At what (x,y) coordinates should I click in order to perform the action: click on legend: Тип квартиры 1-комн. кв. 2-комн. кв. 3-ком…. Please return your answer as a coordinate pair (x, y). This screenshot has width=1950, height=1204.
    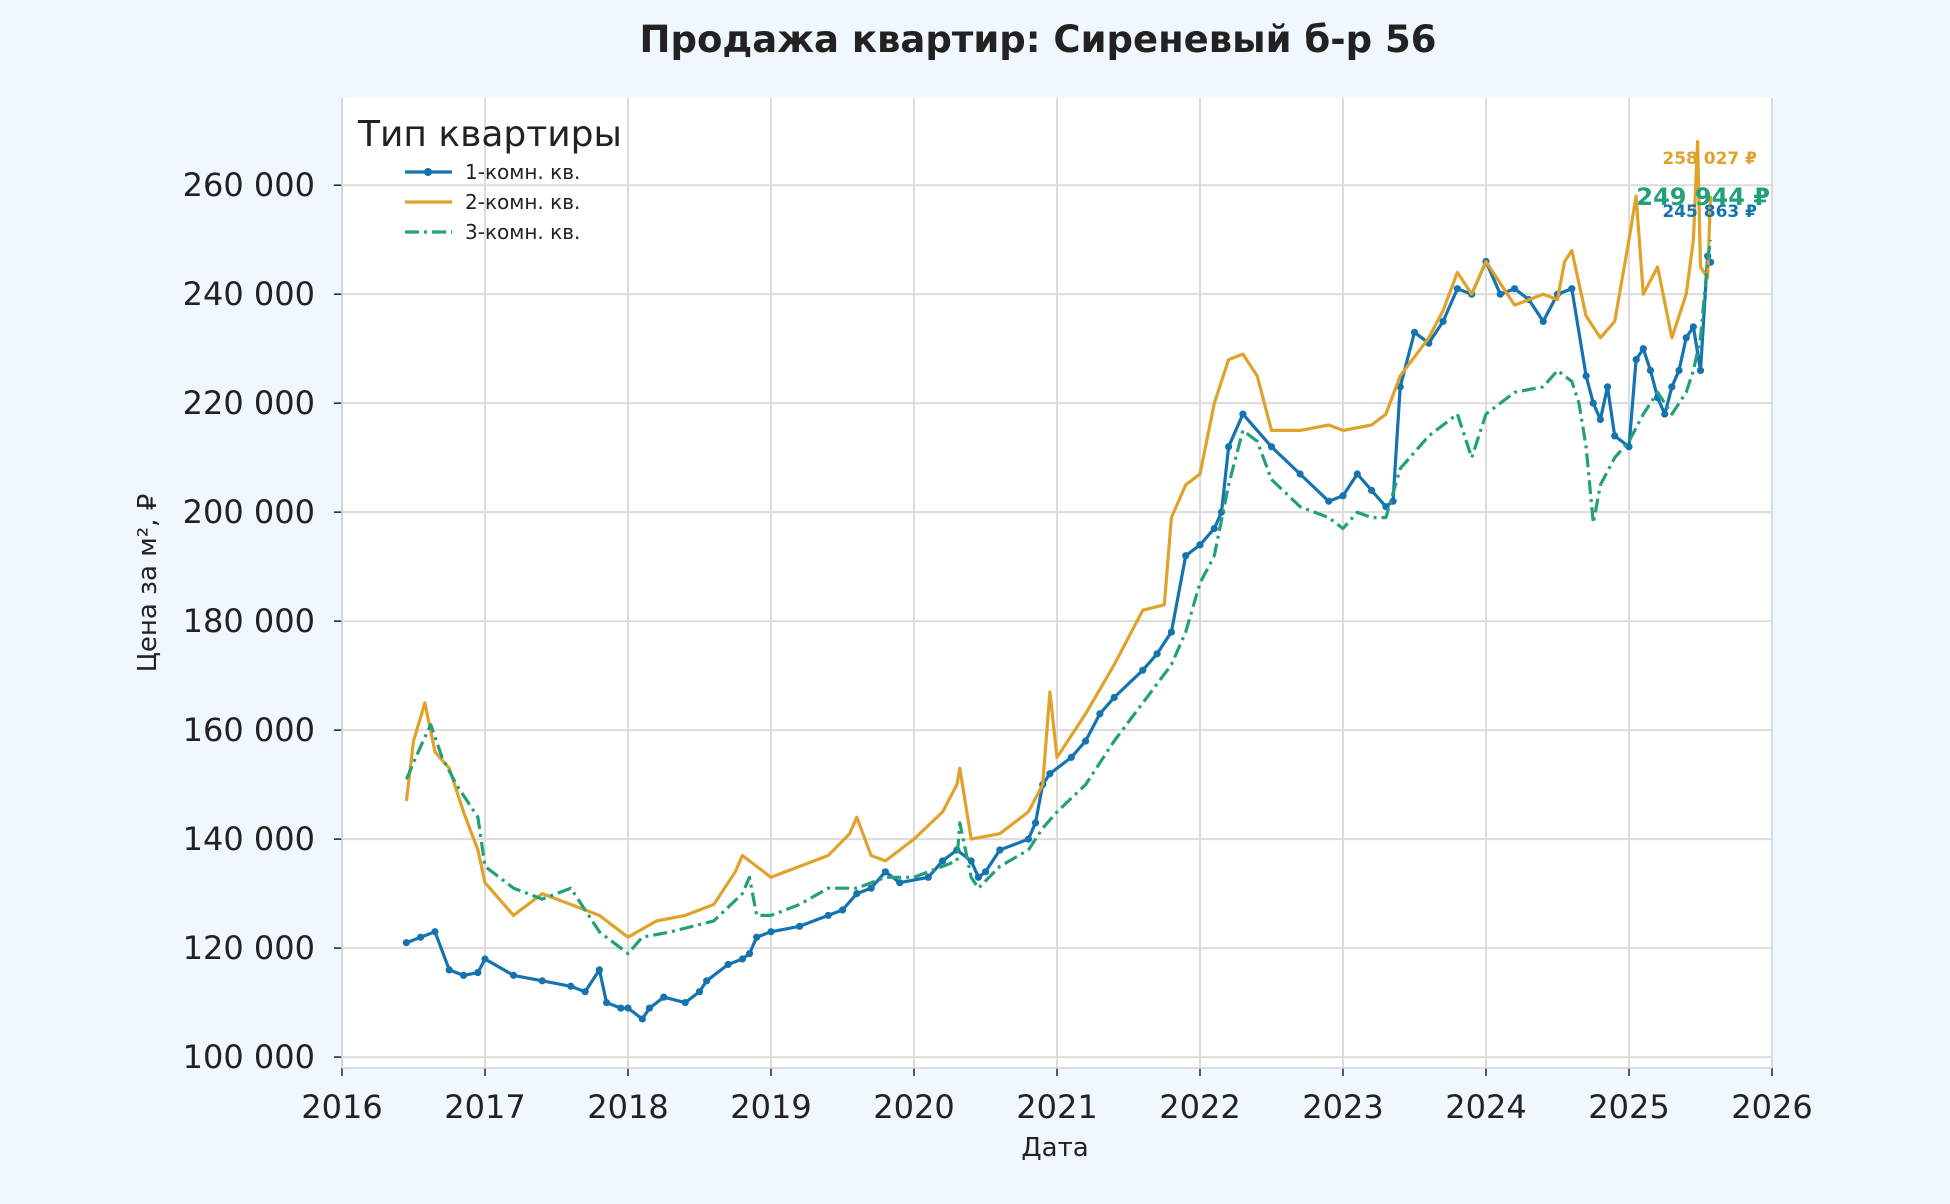
    Looking at the image, I should click on (489, 179).